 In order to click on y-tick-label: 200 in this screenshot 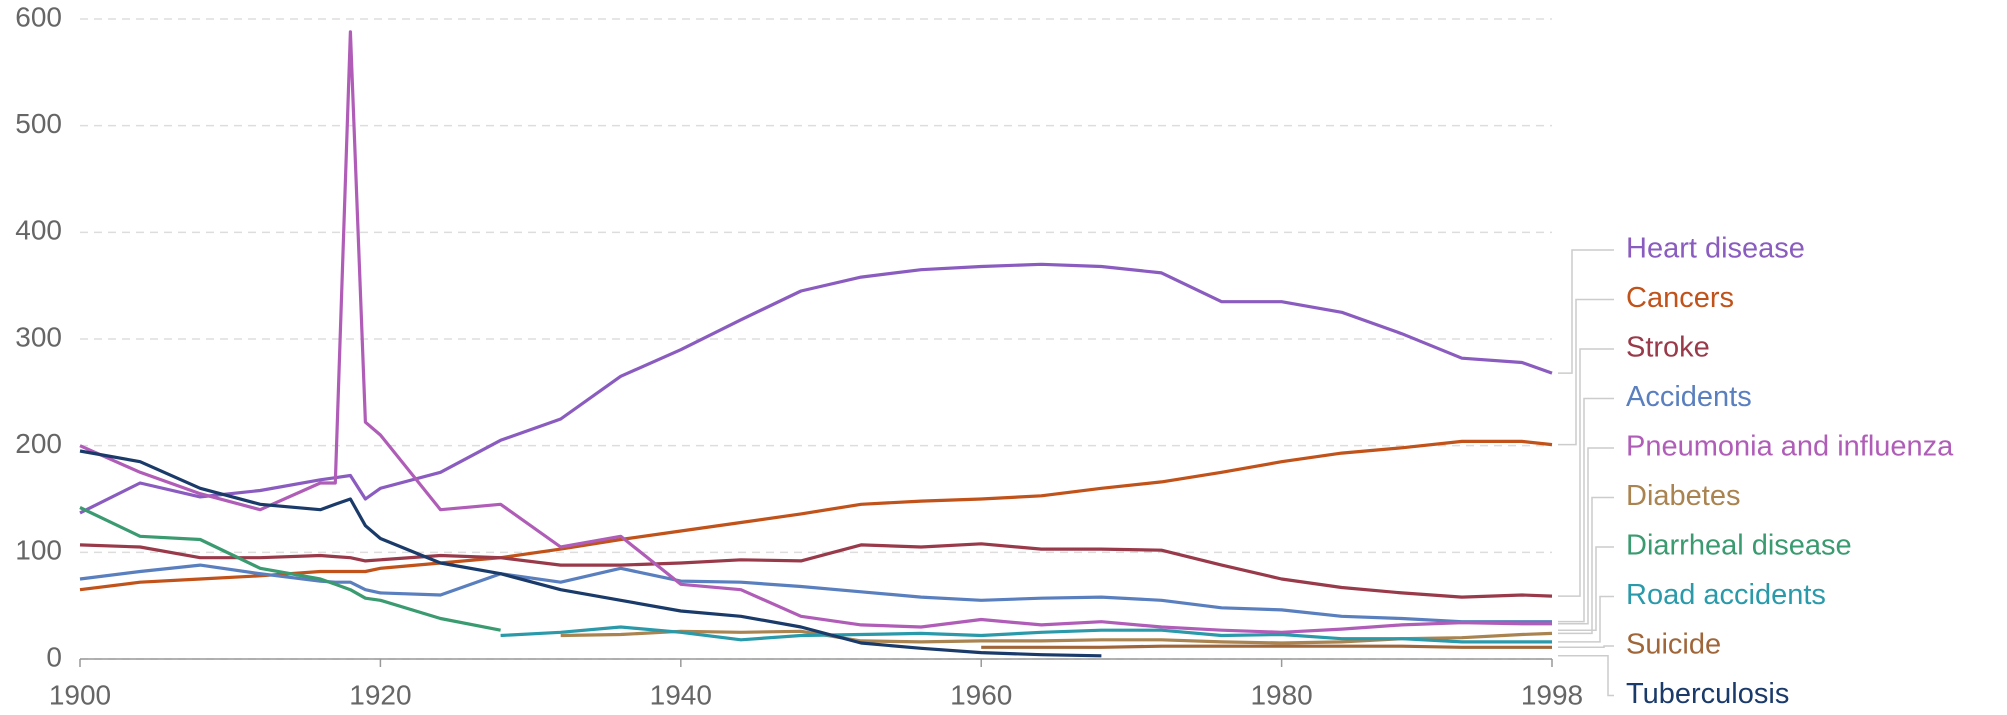, I will do `click(38, 443)`.